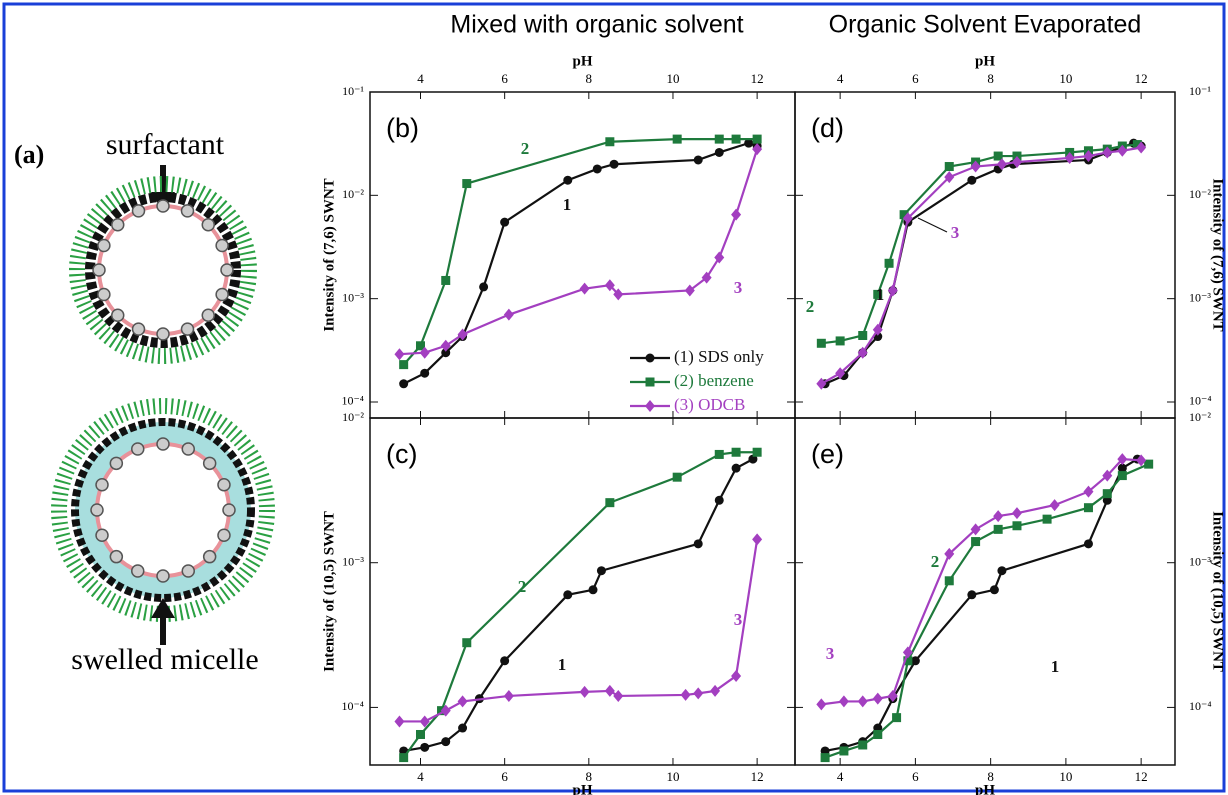 This screenshot has height=795, width=1228. Describe the element at coordinates (1200, 194) in the screenshot. I see `y-tick-label: 10⁻²` at that location.